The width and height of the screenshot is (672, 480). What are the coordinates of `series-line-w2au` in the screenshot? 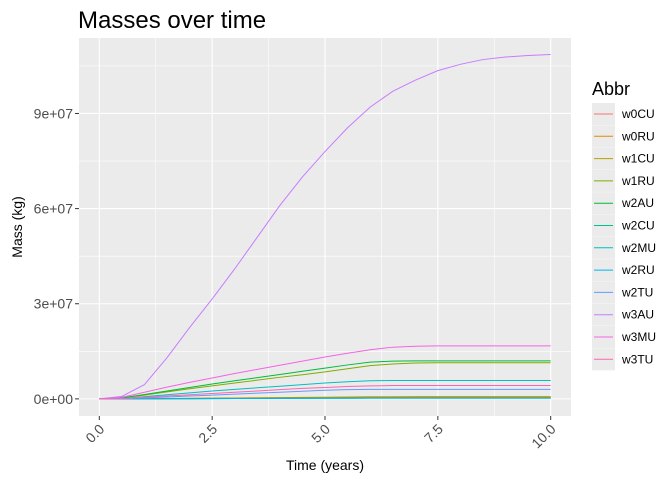 It's located at (325, 380).